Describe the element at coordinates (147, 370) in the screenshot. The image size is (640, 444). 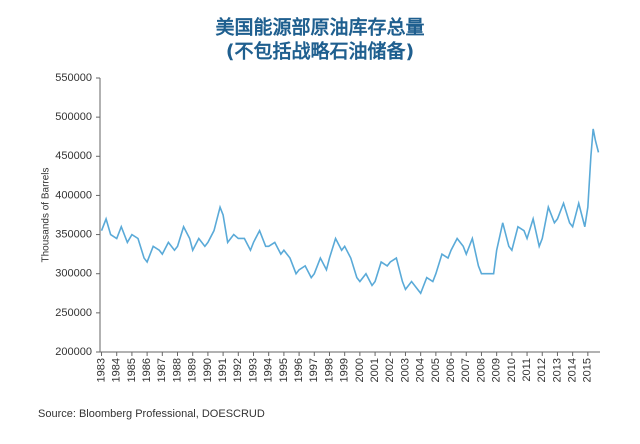
I see `x-tick-label: 1986` at that location.